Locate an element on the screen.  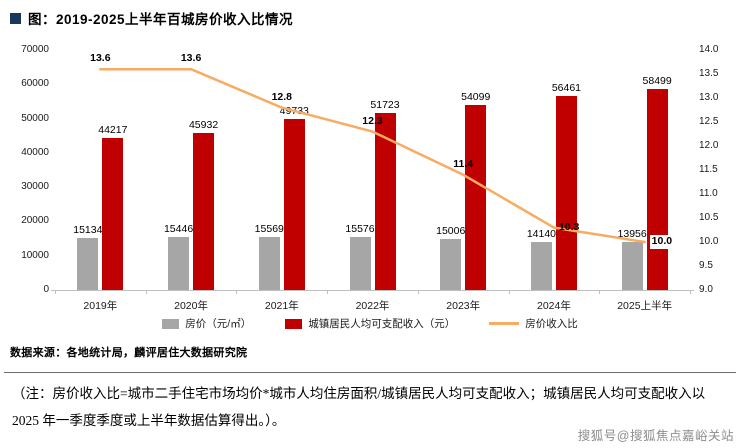
legend-label: 房价收入比 is located at coordinates (551, 324).